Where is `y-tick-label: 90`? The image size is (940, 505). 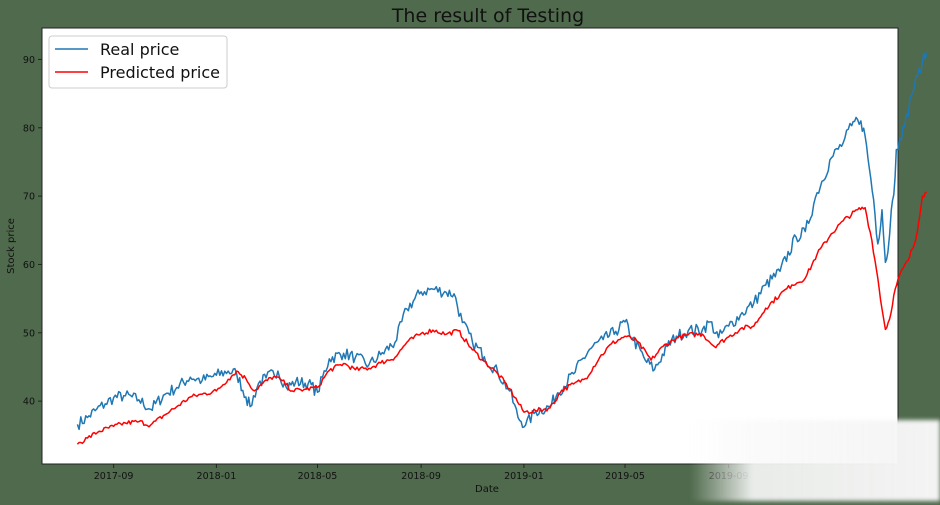 y-tick-label: 90 is located at coordinates (29, 60).